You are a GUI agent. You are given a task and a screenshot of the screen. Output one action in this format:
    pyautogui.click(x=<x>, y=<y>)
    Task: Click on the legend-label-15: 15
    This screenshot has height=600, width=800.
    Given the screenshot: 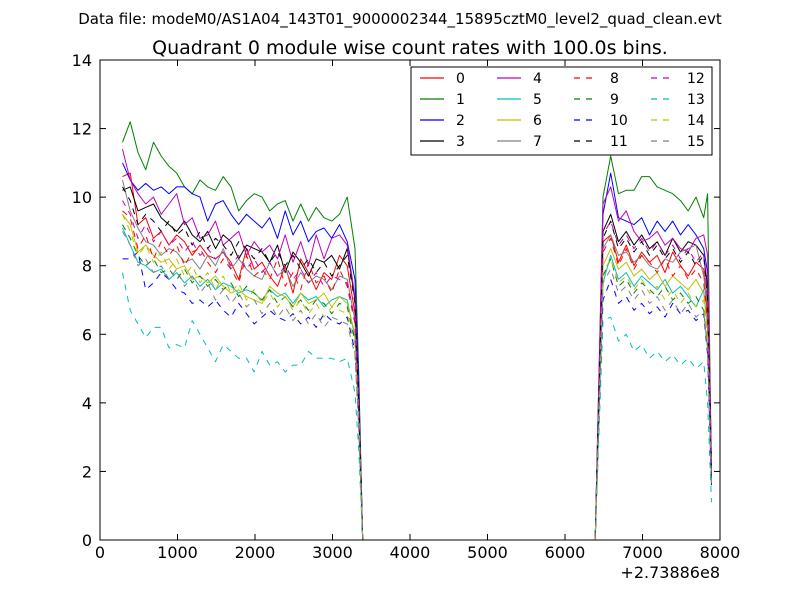 What is the action you would take?
    pyautogui.click(x=696, y=142)
    